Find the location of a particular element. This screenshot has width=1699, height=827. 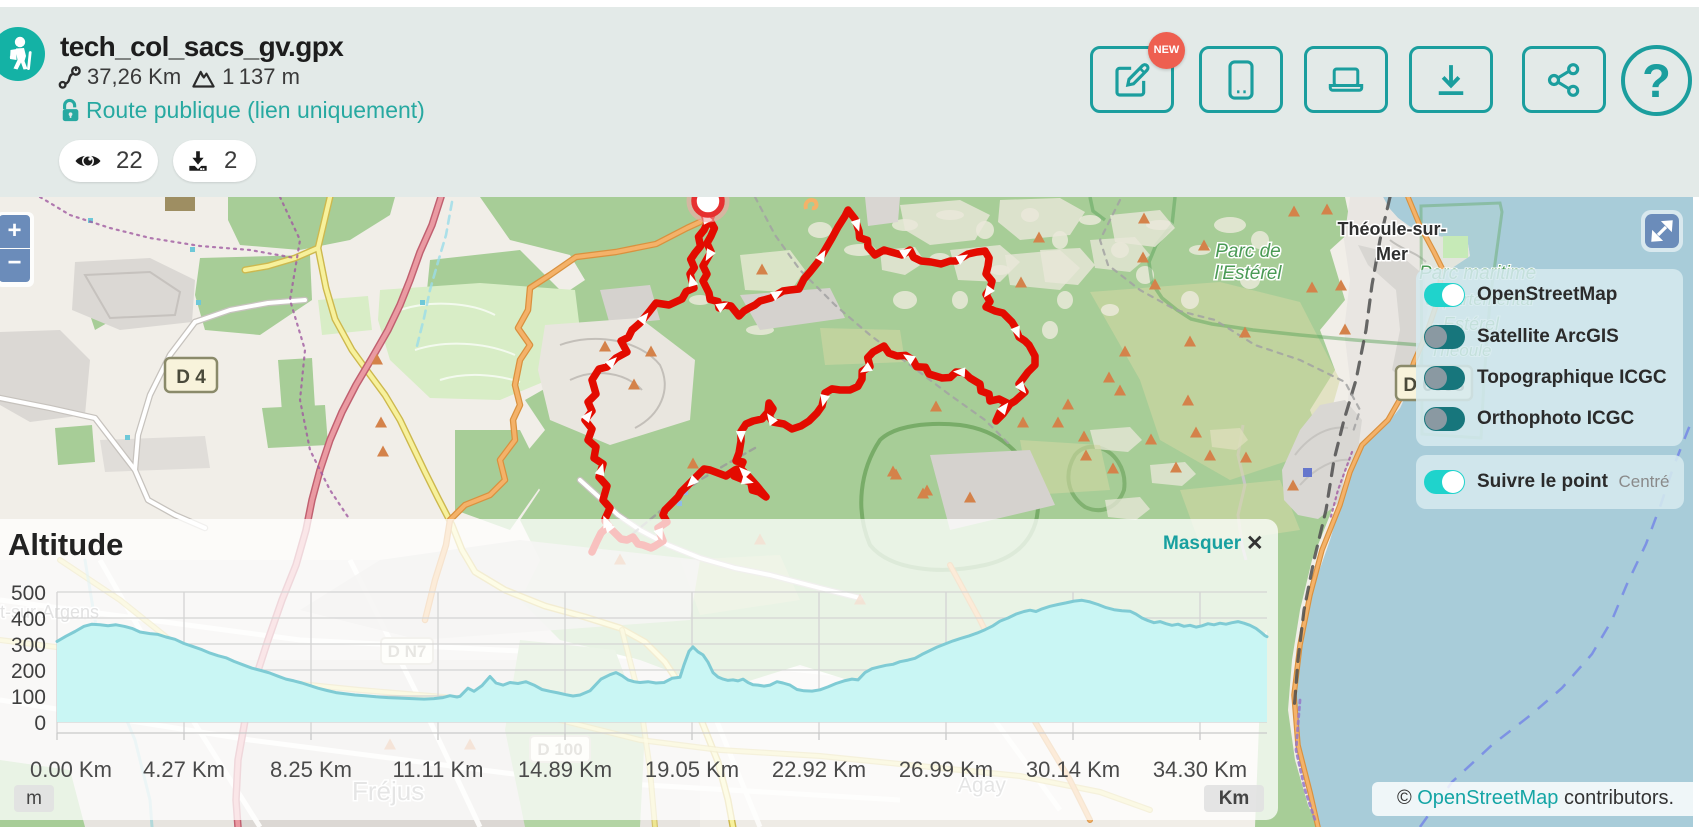

svg-text: 26.99 Km is located at coordinates (946, 769).